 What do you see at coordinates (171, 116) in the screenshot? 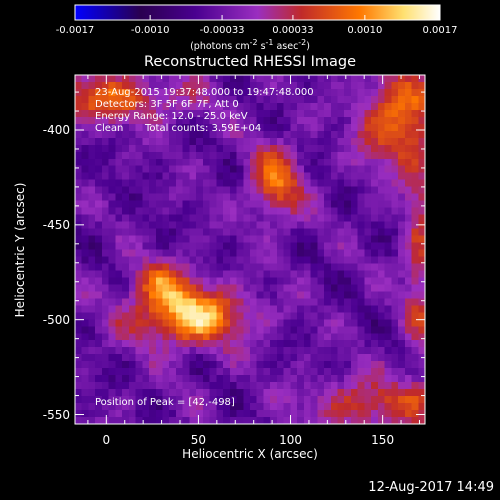
I see `energy-range-label: Energy Range: 12.0 - 25.0 keV` at bounding box center [171, 116].